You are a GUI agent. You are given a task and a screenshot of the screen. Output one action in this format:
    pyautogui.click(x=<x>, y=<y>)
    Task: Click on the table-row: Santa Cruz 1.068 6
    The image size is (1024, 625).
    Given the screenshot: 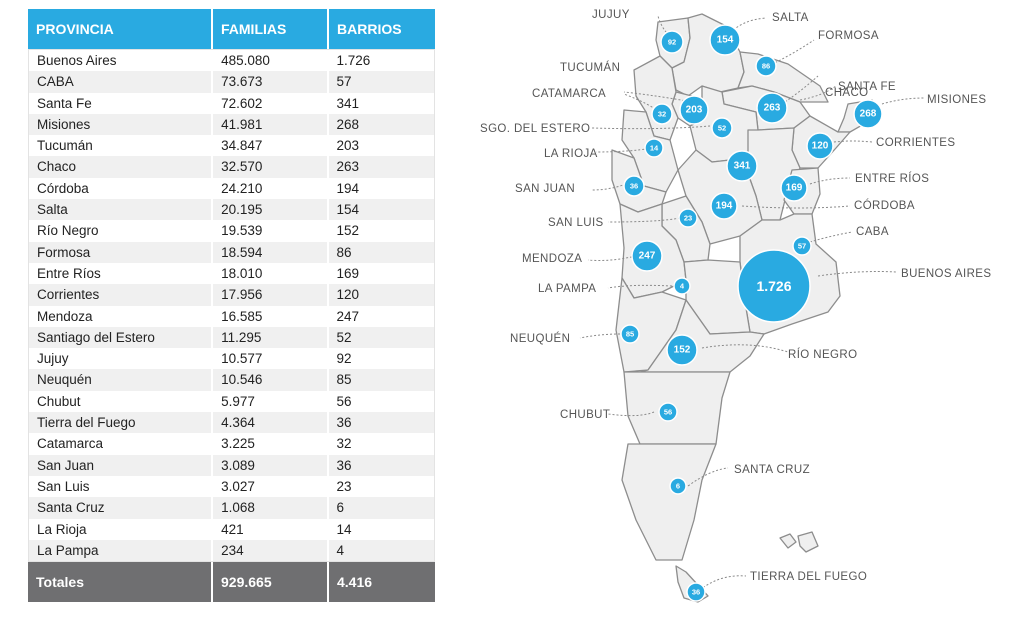 What is the action you would take?
    pyautogui.click(x=231, y=508)
    